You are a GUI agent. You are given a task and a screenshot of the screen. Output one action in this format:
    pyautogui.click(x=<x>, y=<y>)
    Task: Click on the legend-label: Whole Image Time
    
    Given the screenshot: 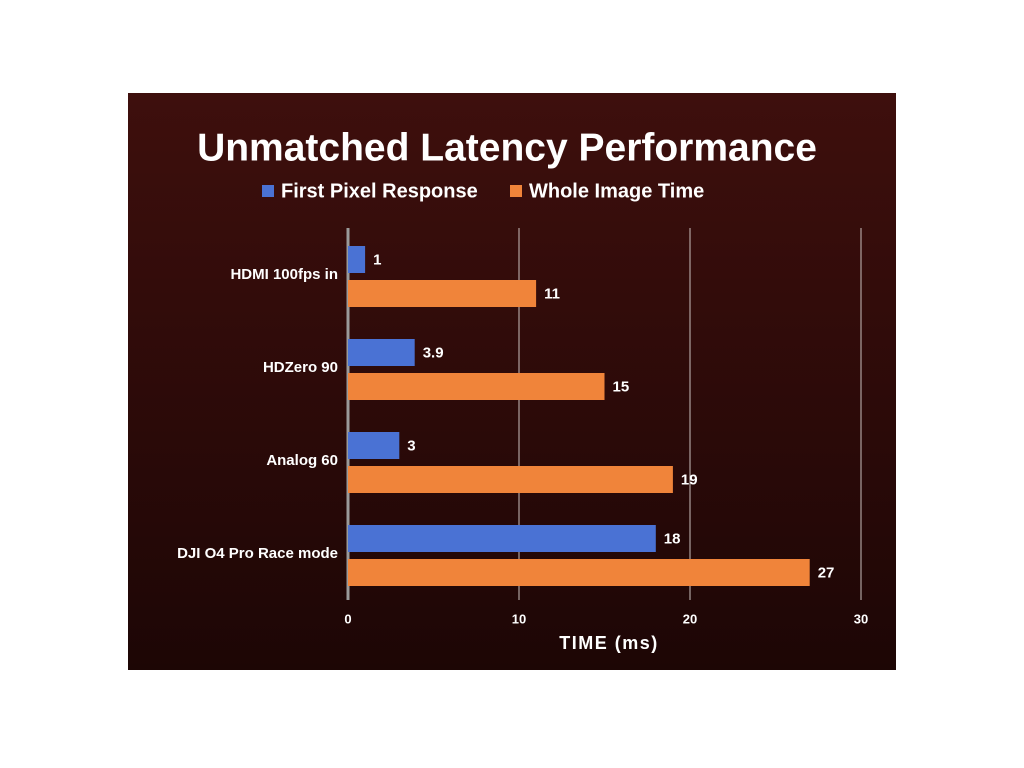 What is the action you would take?
    pyautogui.click(x=616, y=191)
    